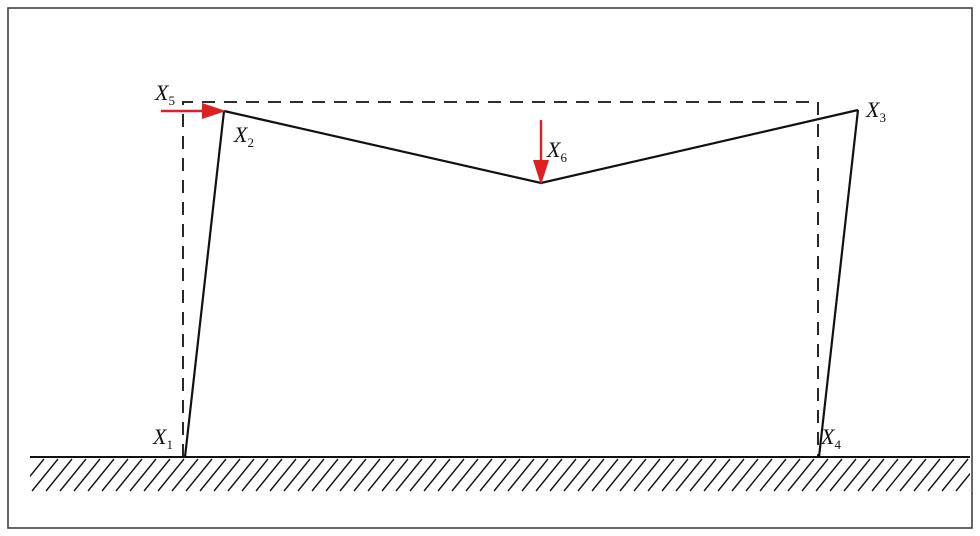 The image size is (980, 536). I want to click on label-x1: X1, so click(162, 438).